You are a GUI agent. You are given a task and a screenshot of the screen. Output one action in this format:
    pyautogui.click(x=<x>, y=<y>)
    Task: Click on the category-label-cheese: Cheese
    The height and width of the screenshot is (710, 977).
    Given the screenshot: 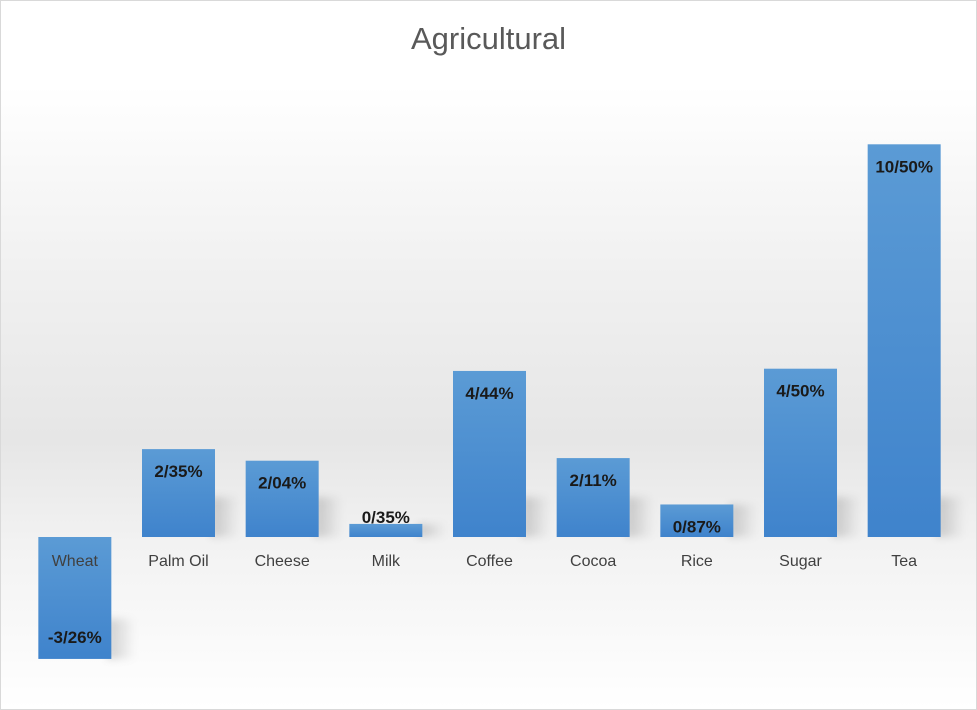 What is the action you would take?
    pyautogui.click(x=282, y=561)
    